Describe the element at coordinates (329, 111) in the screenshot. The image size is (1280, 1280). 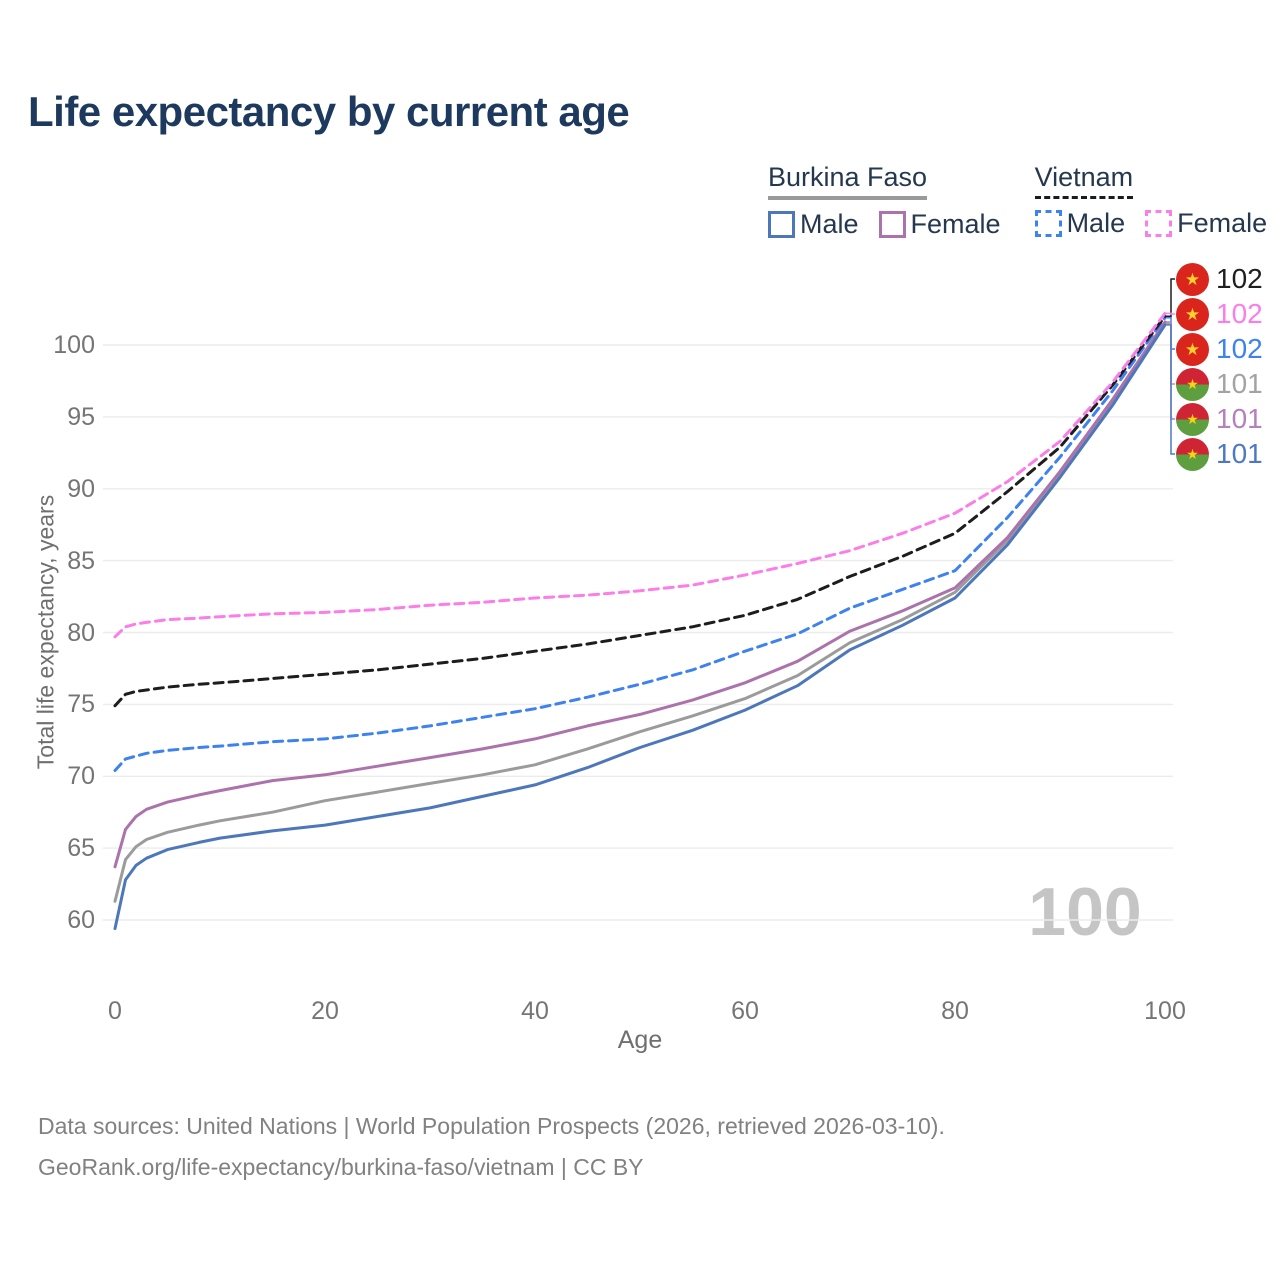
I see `chart-title: Life expectancy by current age` at that location.